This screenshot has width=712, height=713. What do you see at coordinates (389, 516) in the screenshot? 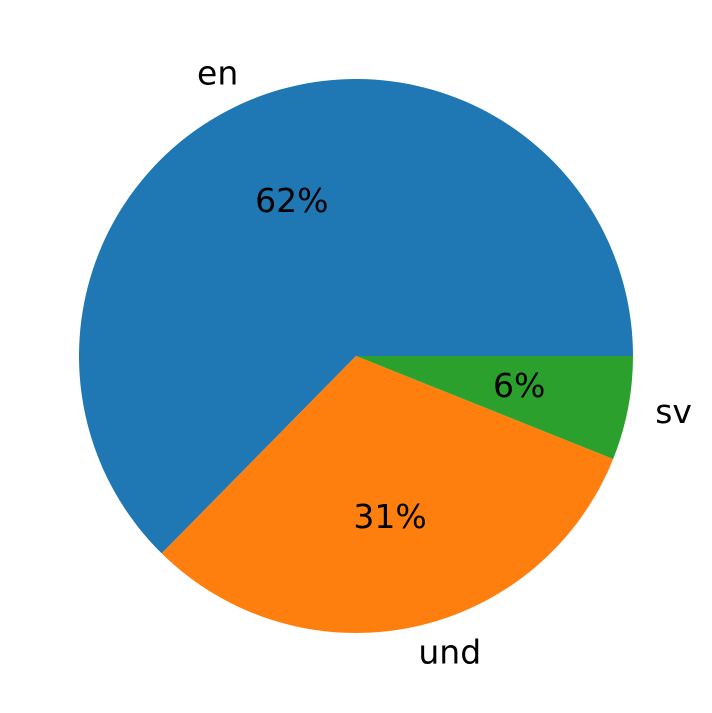
I see `pct-label-und: 31%` at bounding box center [389, 516].